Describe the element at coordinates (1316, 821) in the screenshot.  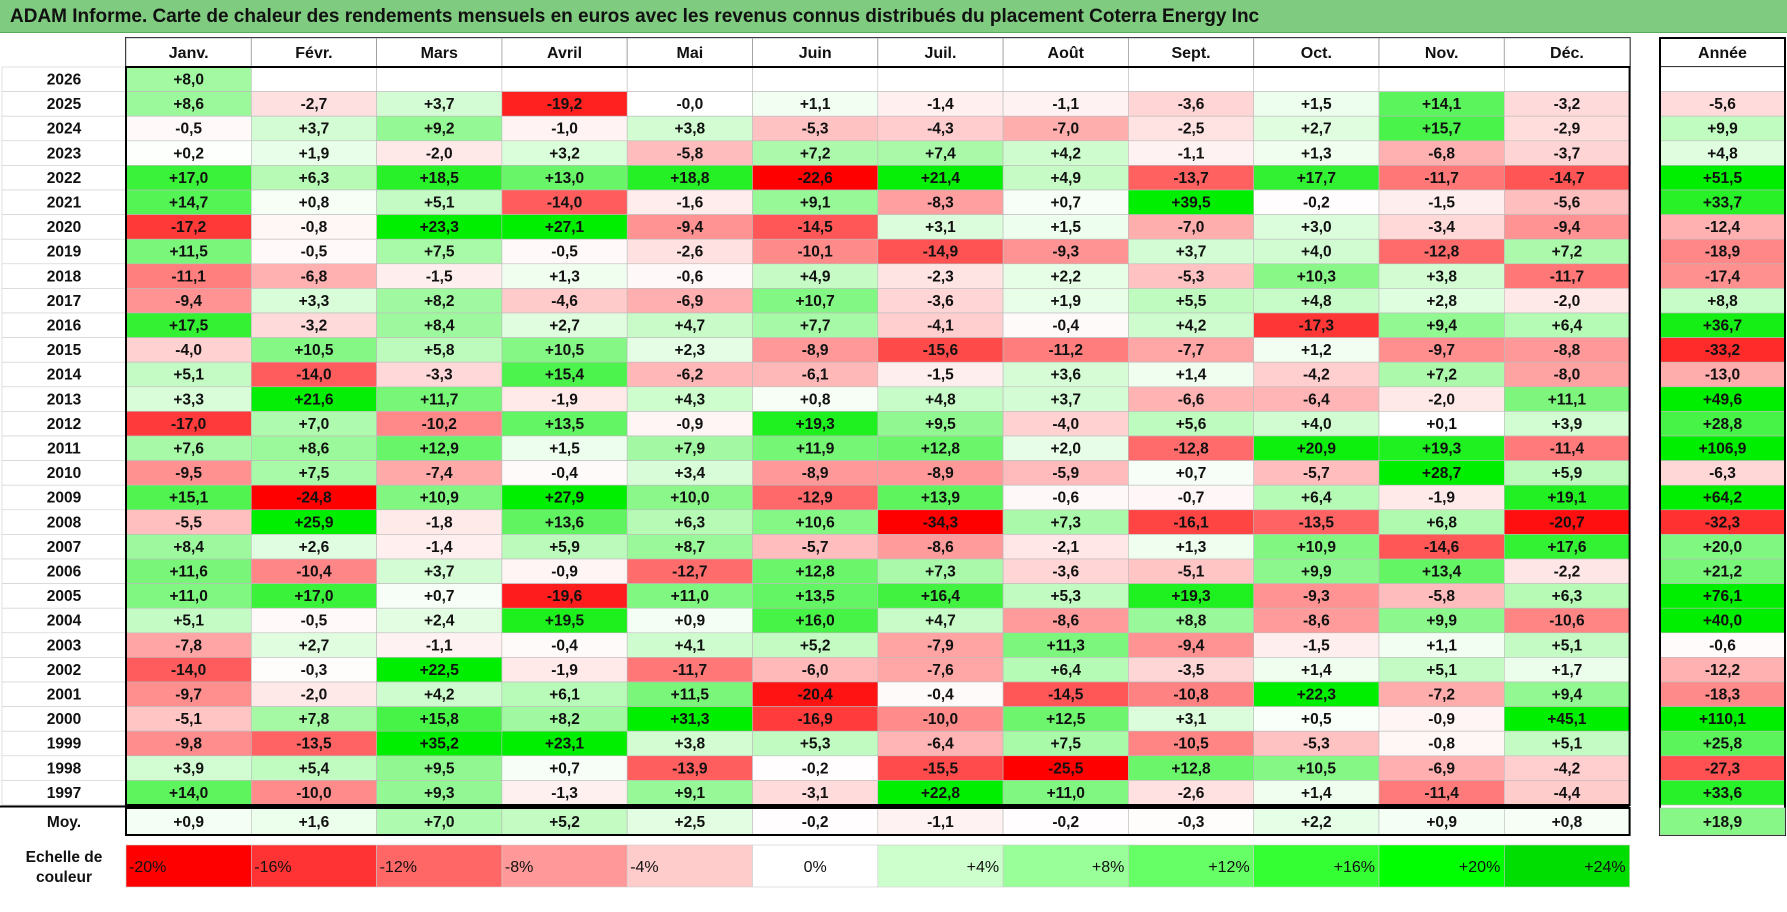
I see `average-cell` at that location.